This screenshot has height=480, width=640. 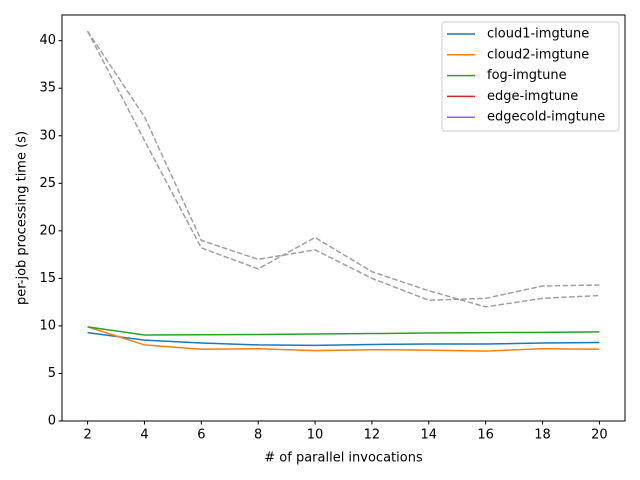 I want to click on y-tick-label: 10, so click(x=47, y=325).